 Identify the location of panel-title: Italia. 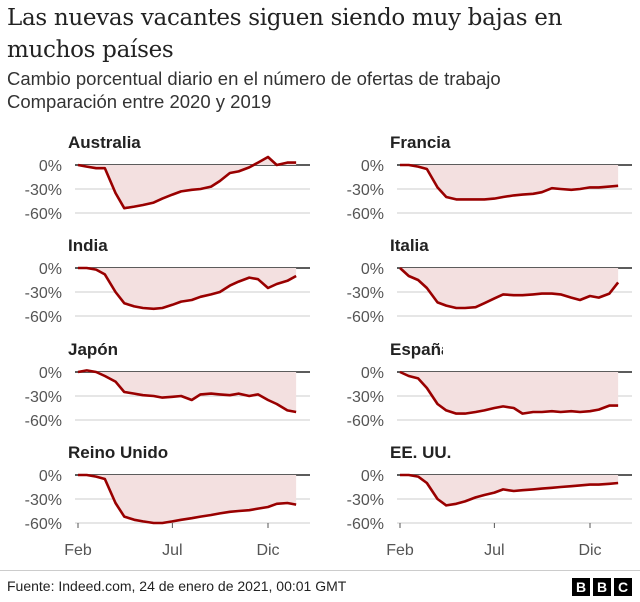
(409, 245).